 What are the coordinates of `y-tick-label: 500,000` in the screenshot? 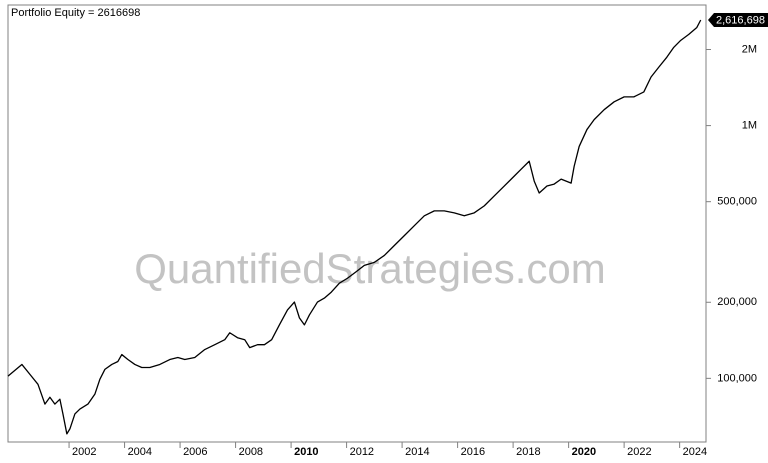 It's located at (737, 202).